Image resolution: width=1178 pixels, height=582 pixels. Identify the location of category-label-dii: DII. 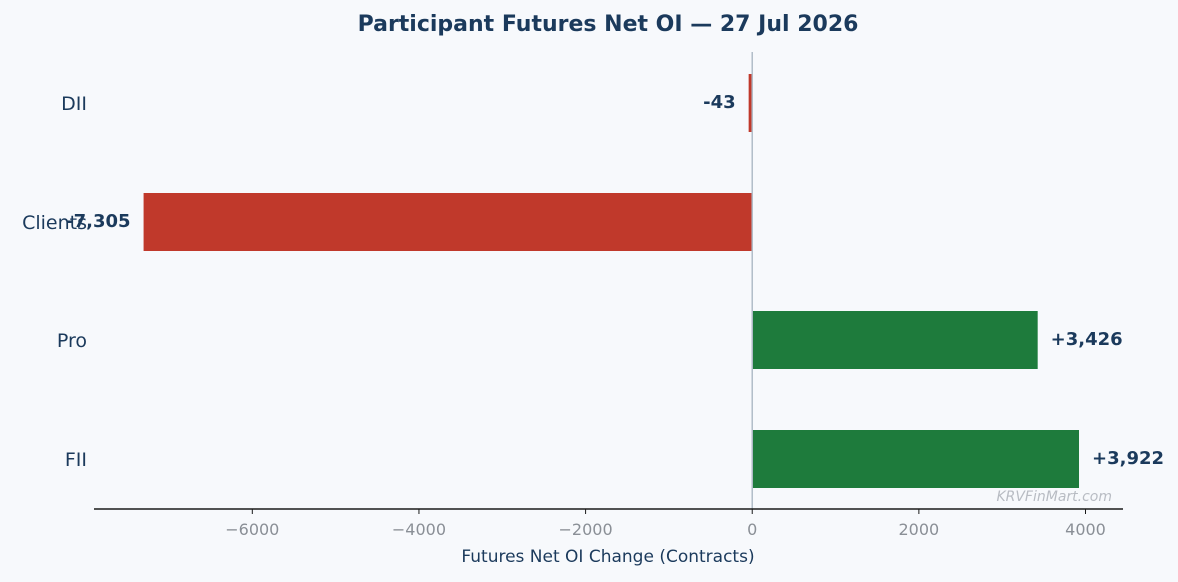
(74, 104).